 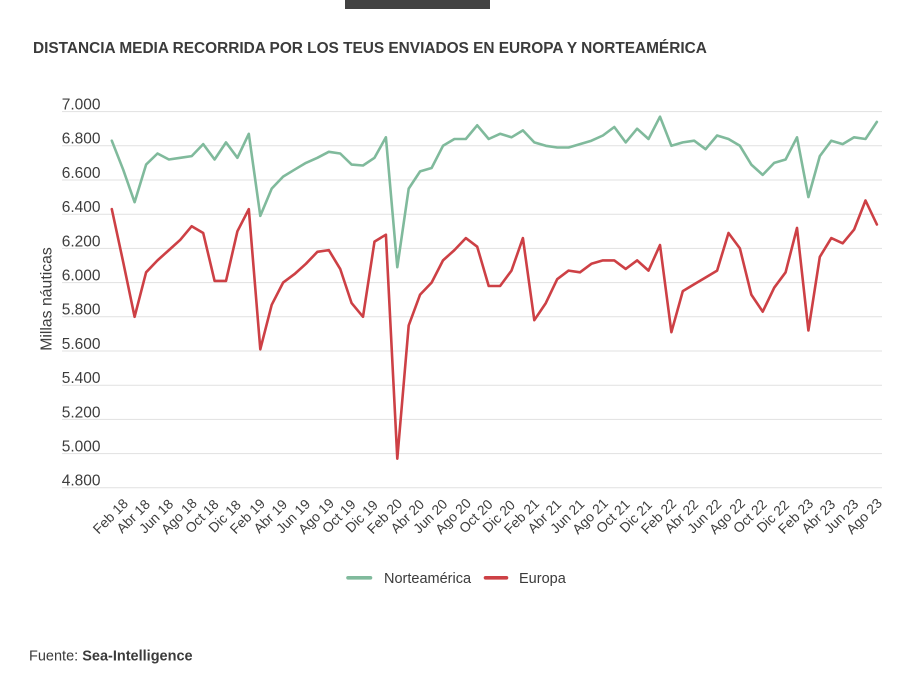 I want to click on svg-text: 6.400, so click(x=81, y=207).